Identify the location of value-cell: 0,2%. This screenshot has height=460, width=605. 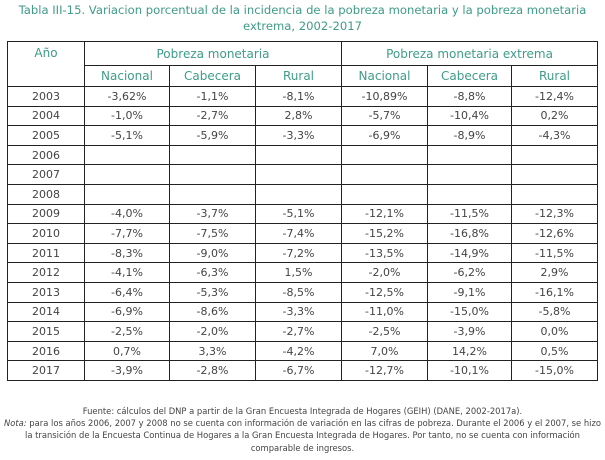
(554, 116).